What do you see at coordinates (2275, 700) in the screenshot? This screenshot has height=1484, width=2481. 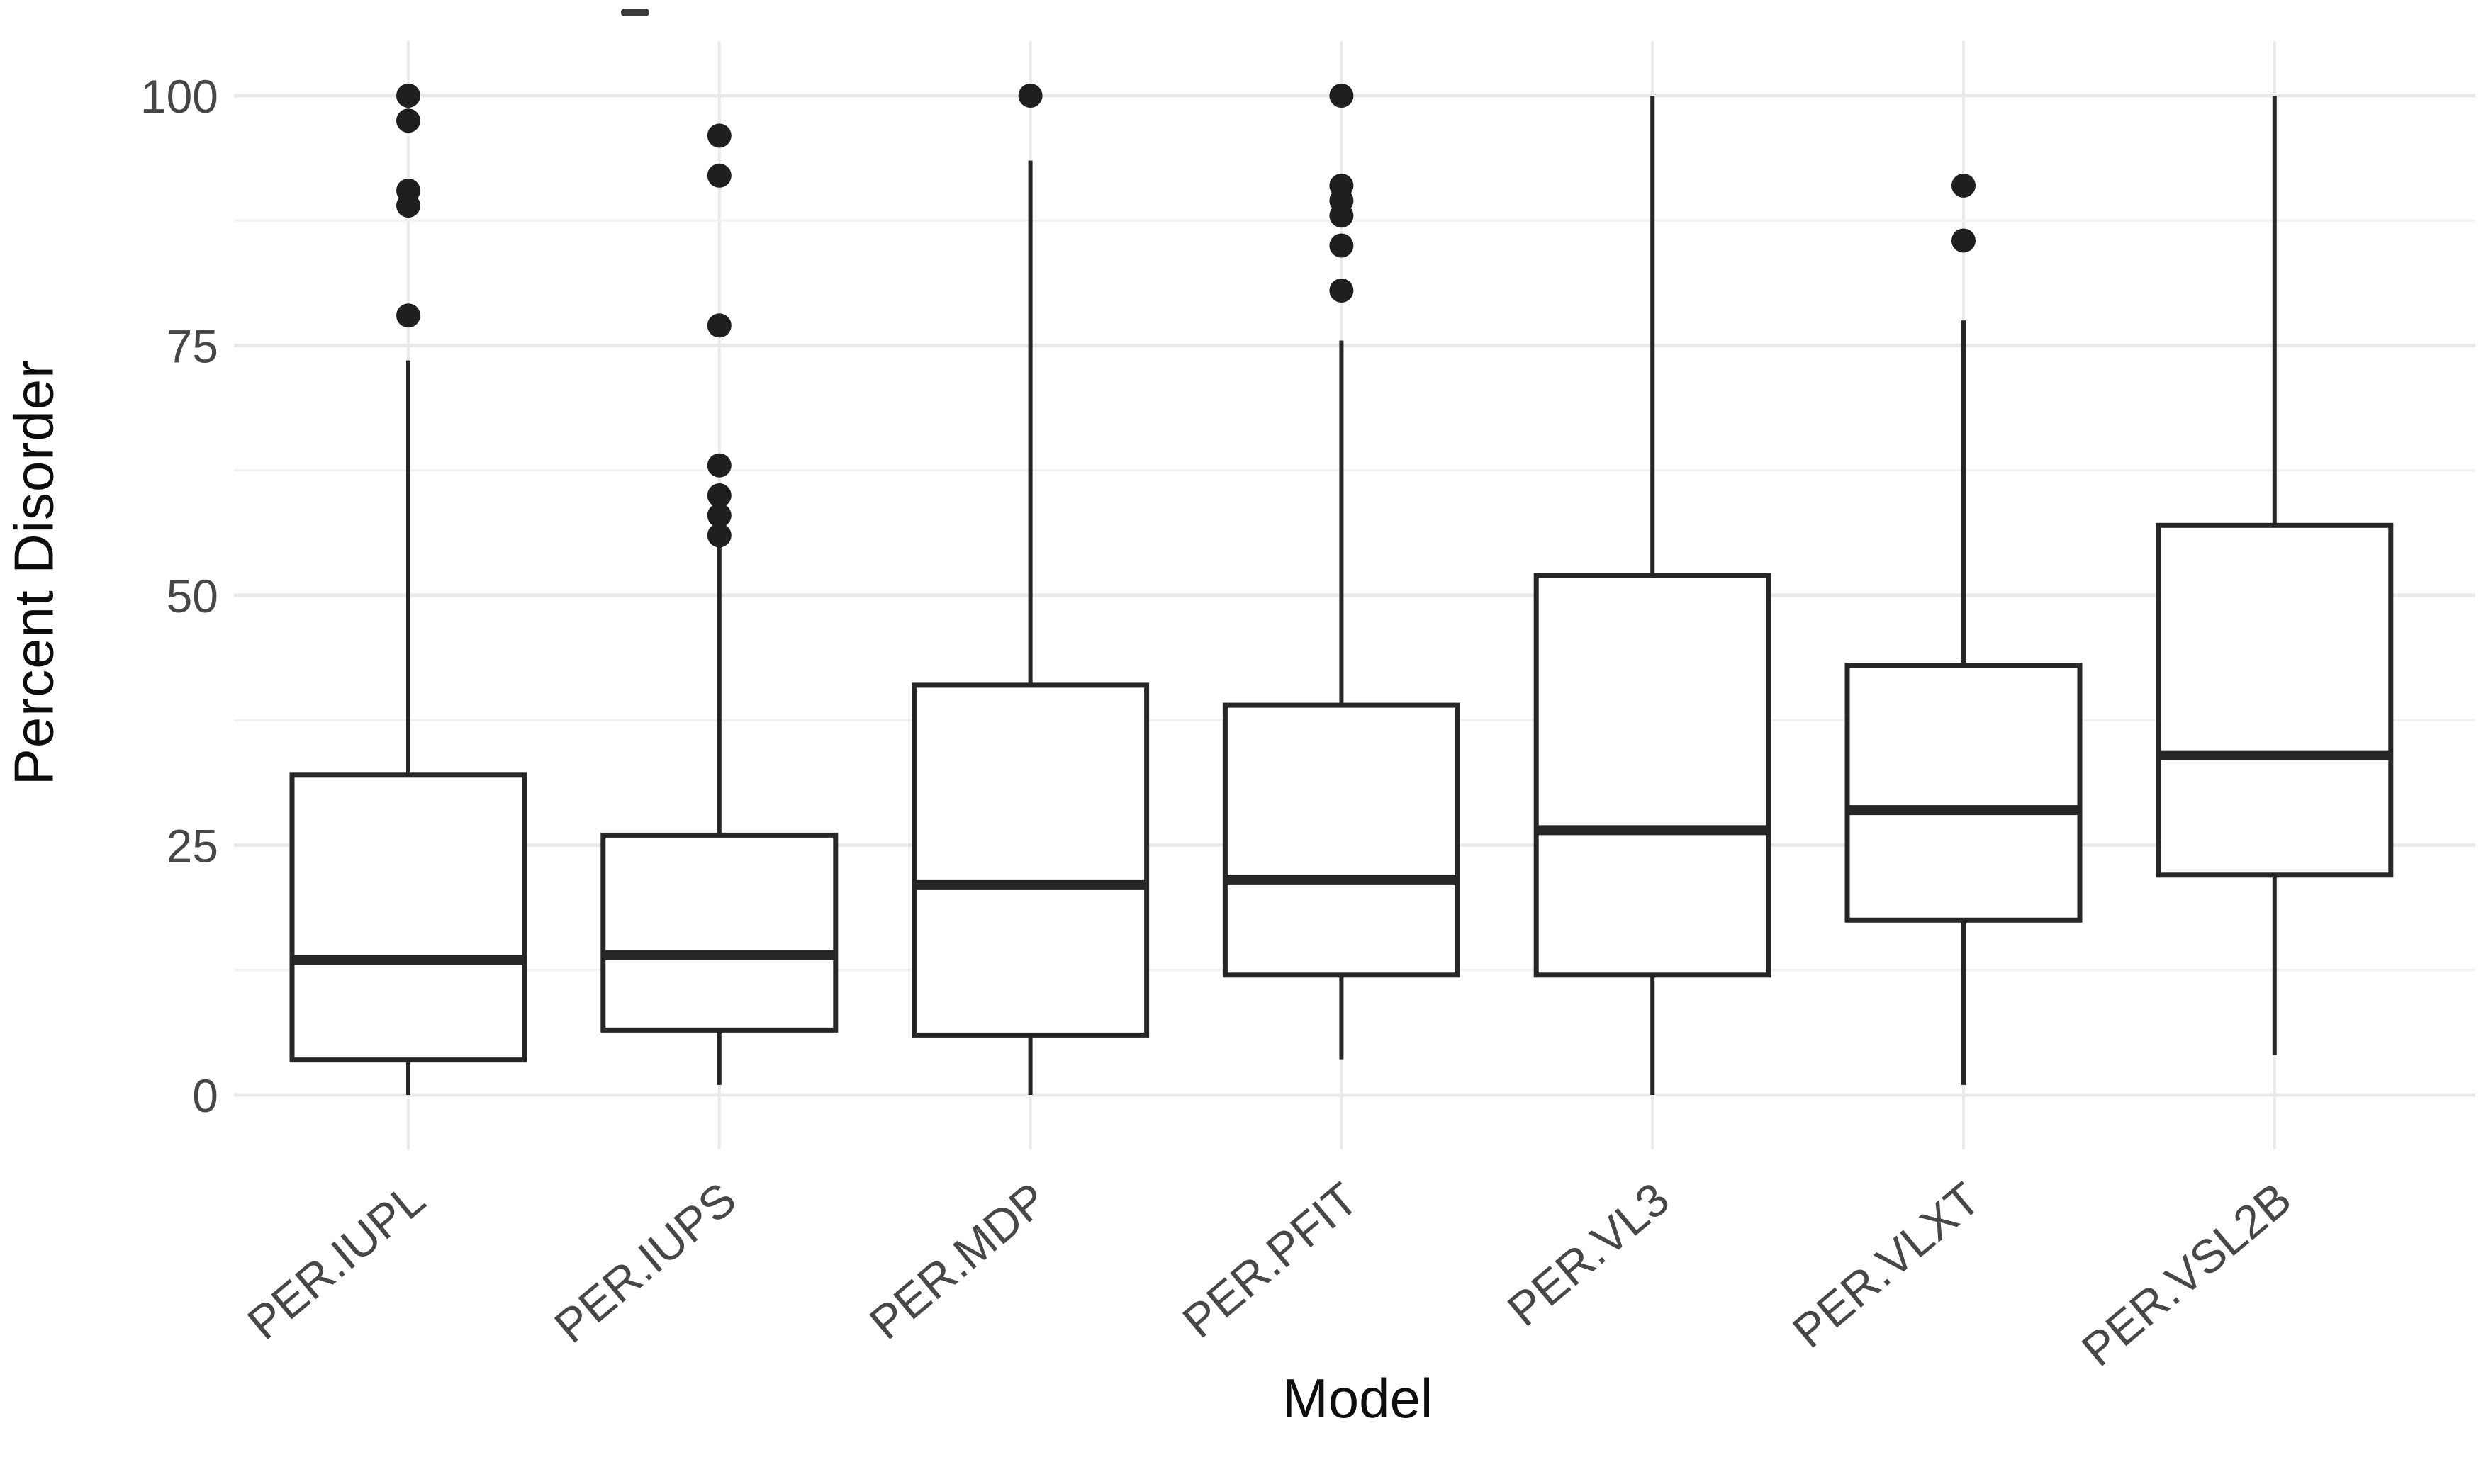 I see `box-PER.VSL2B` at bounding box center [2275, 700].